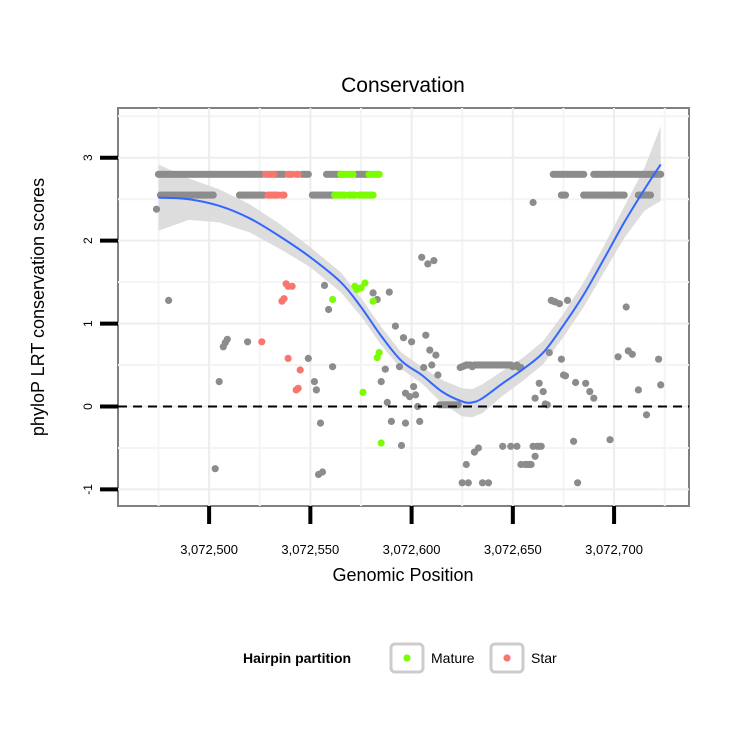 This screenshot has width=750, height=755. I want to click on legend-label-star: Star, so click(544, 658).